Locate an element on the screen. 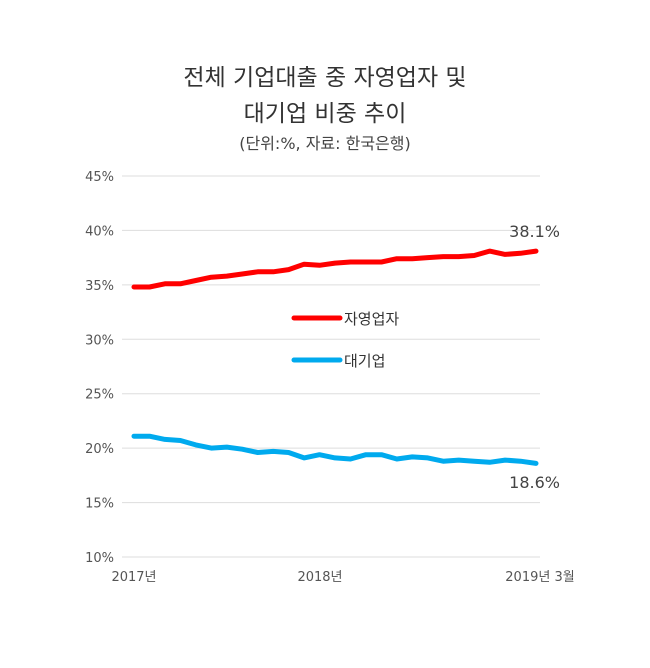 This screenshot has height=668, width=650. y-tick-label: 25% is located at coordinates (99, 395).